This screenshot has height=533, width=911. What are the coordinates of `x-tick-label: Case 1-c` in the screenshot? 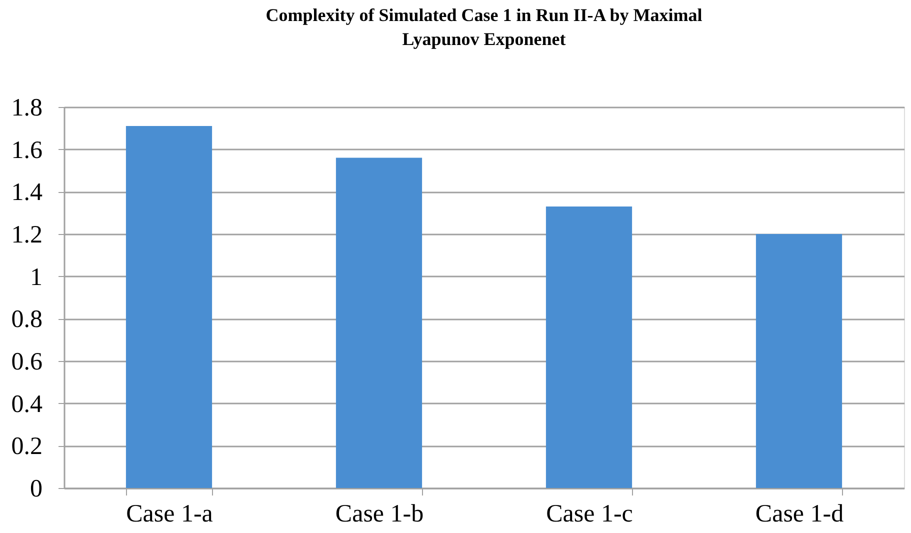 It's located at (589, 514).